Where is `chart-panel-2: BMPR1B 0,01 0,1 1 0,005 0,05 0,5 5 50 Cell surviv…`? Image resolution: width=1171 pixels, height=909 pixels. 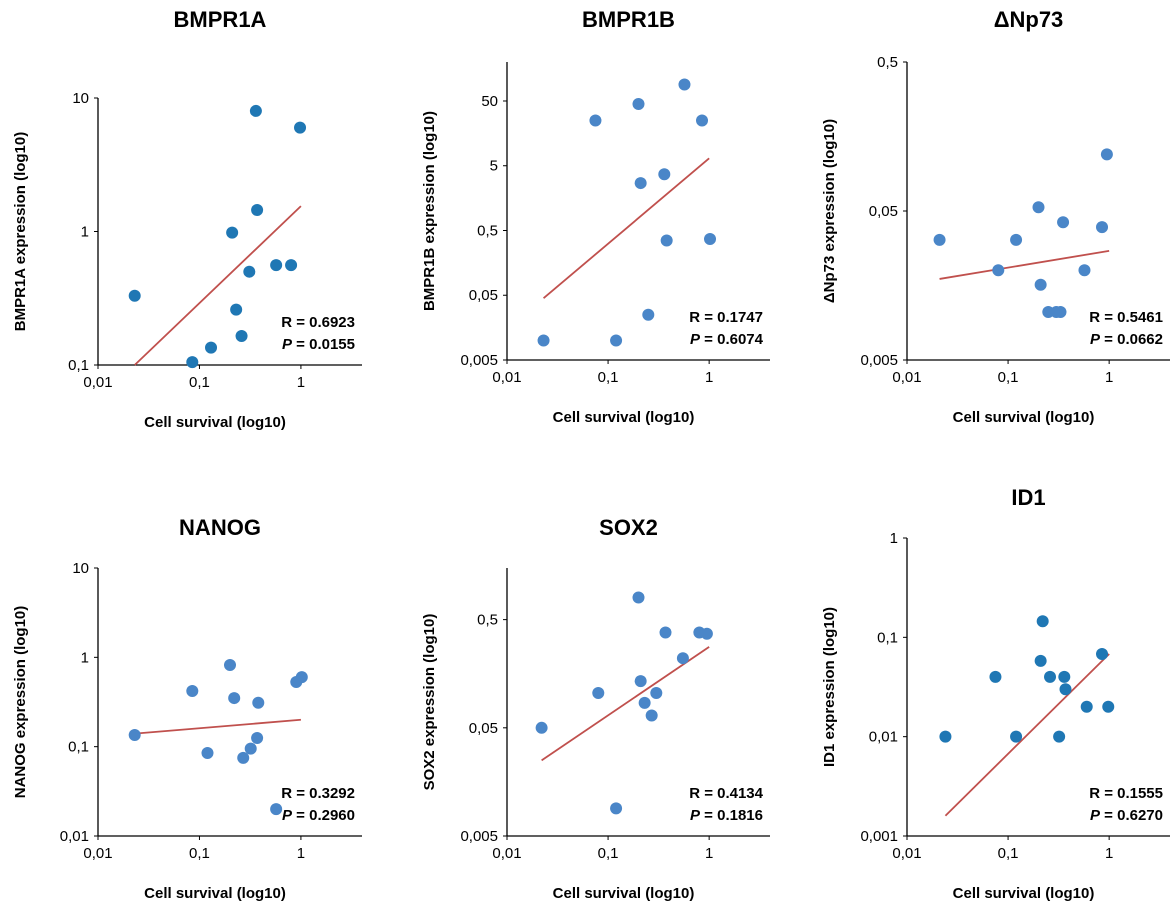
chart-panel-2: BMPR1B 0,01 0,1 1 0,005 0,05 0,5 5 50 Cell surviv… is located at coordinates (595, 216).